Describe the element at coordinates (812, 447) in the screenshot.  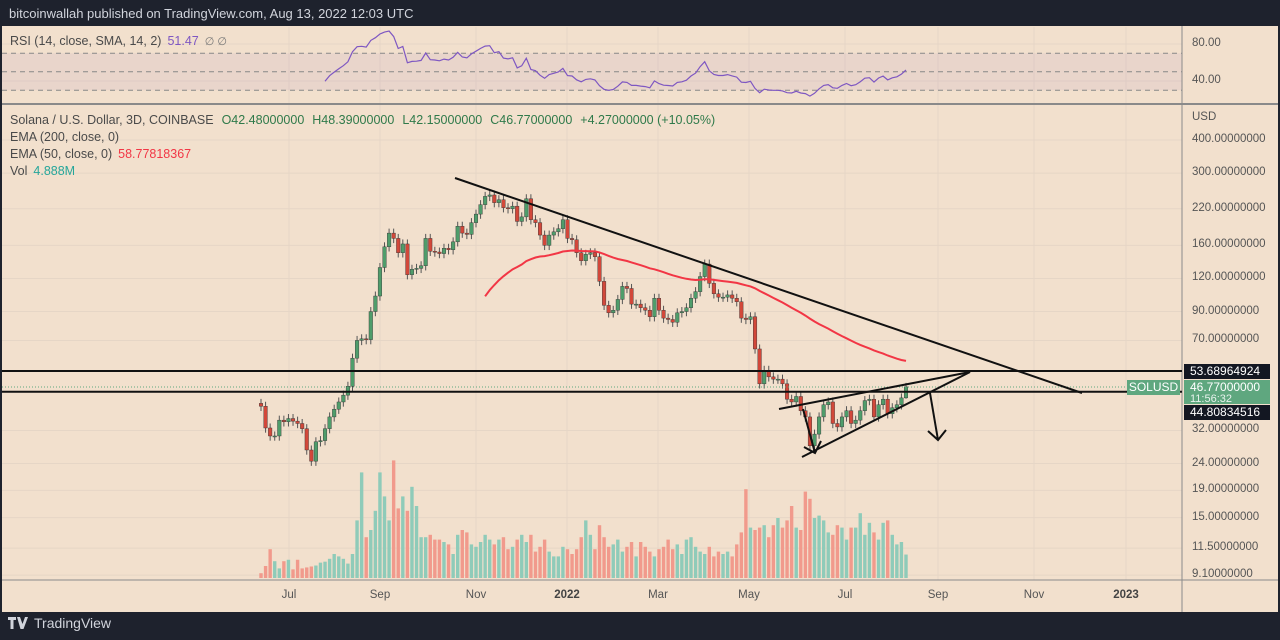
I see `drop-arrow-head` at that location.